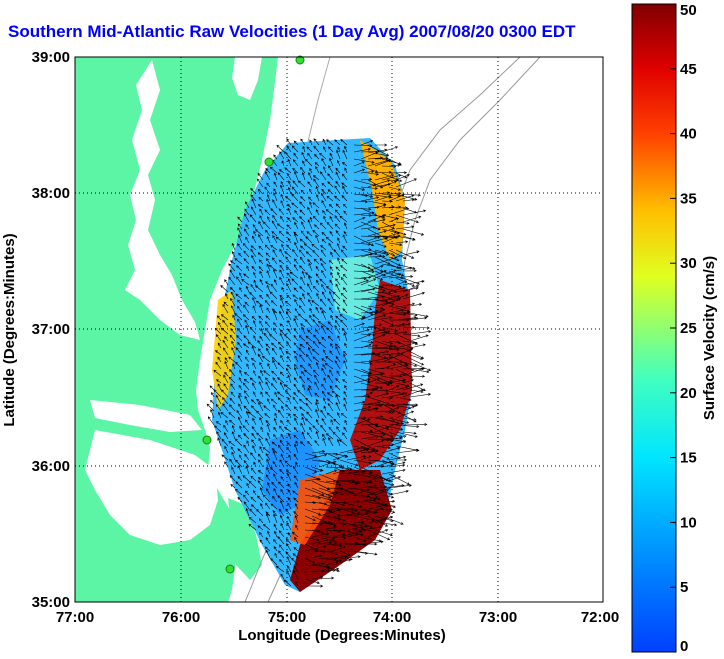 The image size is (724, 659). I want to click on colorbar-tick-label: 15, so click(688, 458).